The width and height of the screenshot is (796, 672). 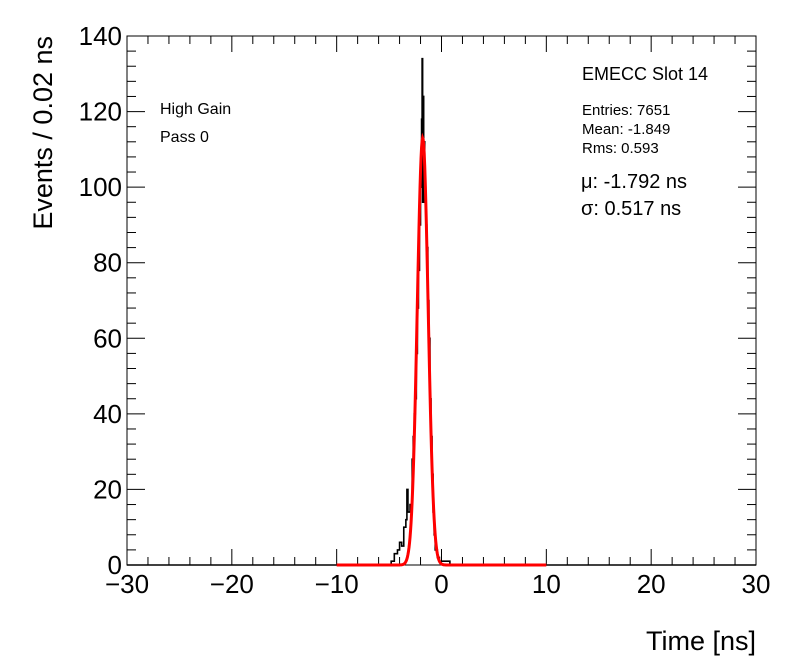 I want to click on y-tick-label: 100, so click(x=100, y=187).